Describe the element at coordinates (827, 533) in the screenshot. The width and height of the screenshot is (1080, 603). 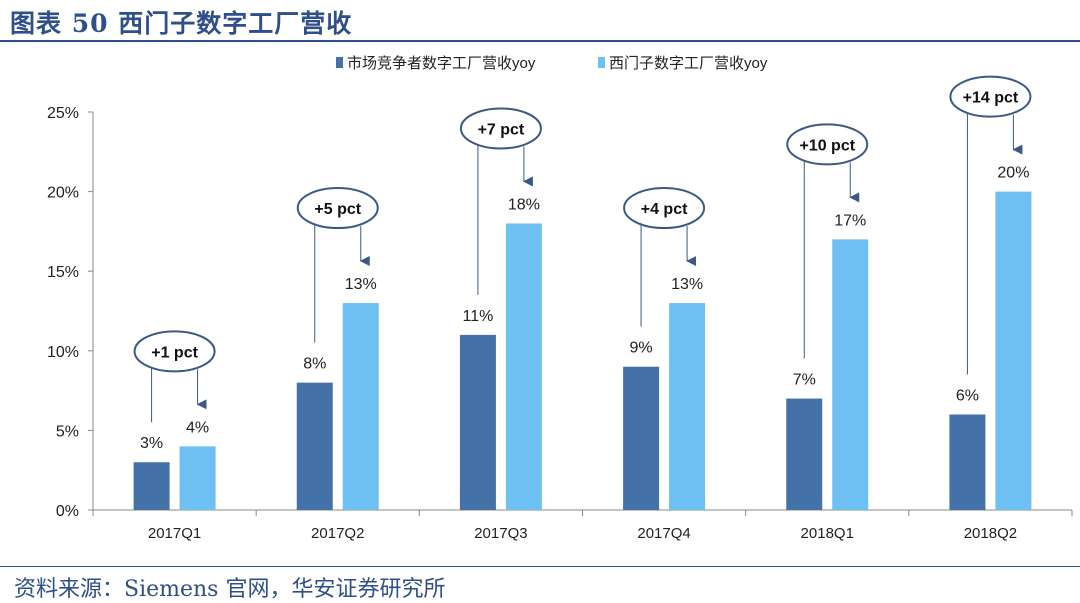
I see `x-tick-label: 2018Q1` at that location.